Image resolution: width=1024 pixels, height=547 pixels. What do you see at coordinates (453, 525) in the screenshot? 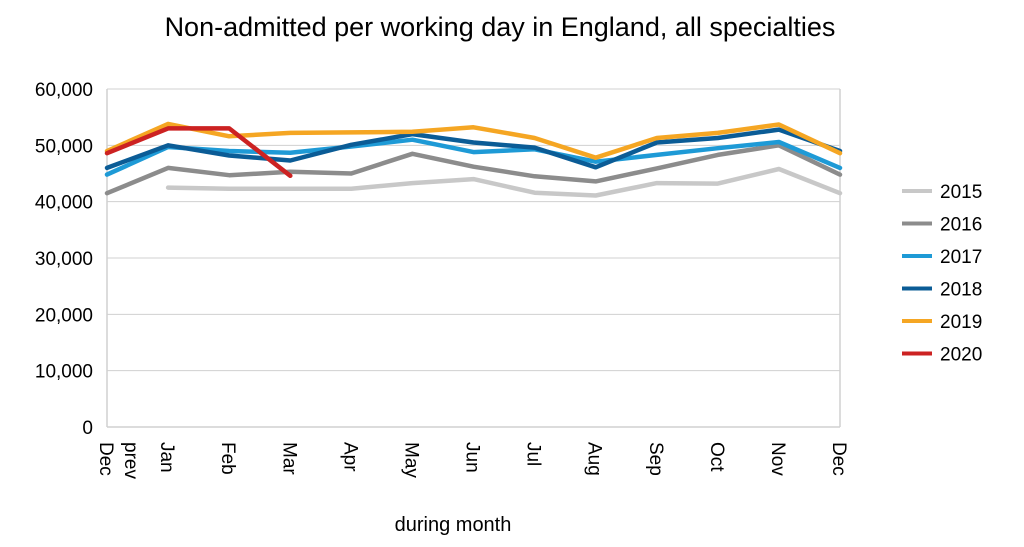
I see `x-axis-label: during month` at bounding box center [453, 525].